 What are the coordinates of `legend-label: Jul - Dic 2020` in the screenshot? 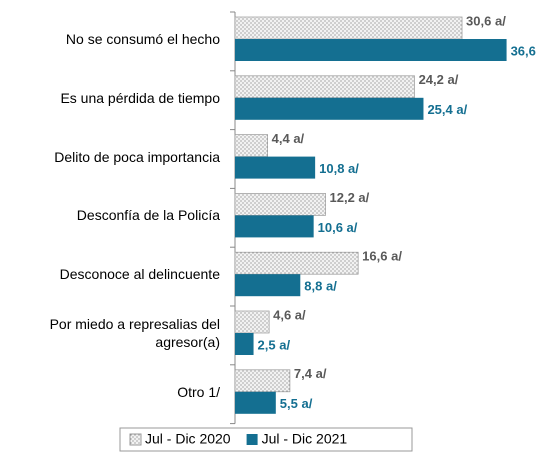 It's located at (188, 439).